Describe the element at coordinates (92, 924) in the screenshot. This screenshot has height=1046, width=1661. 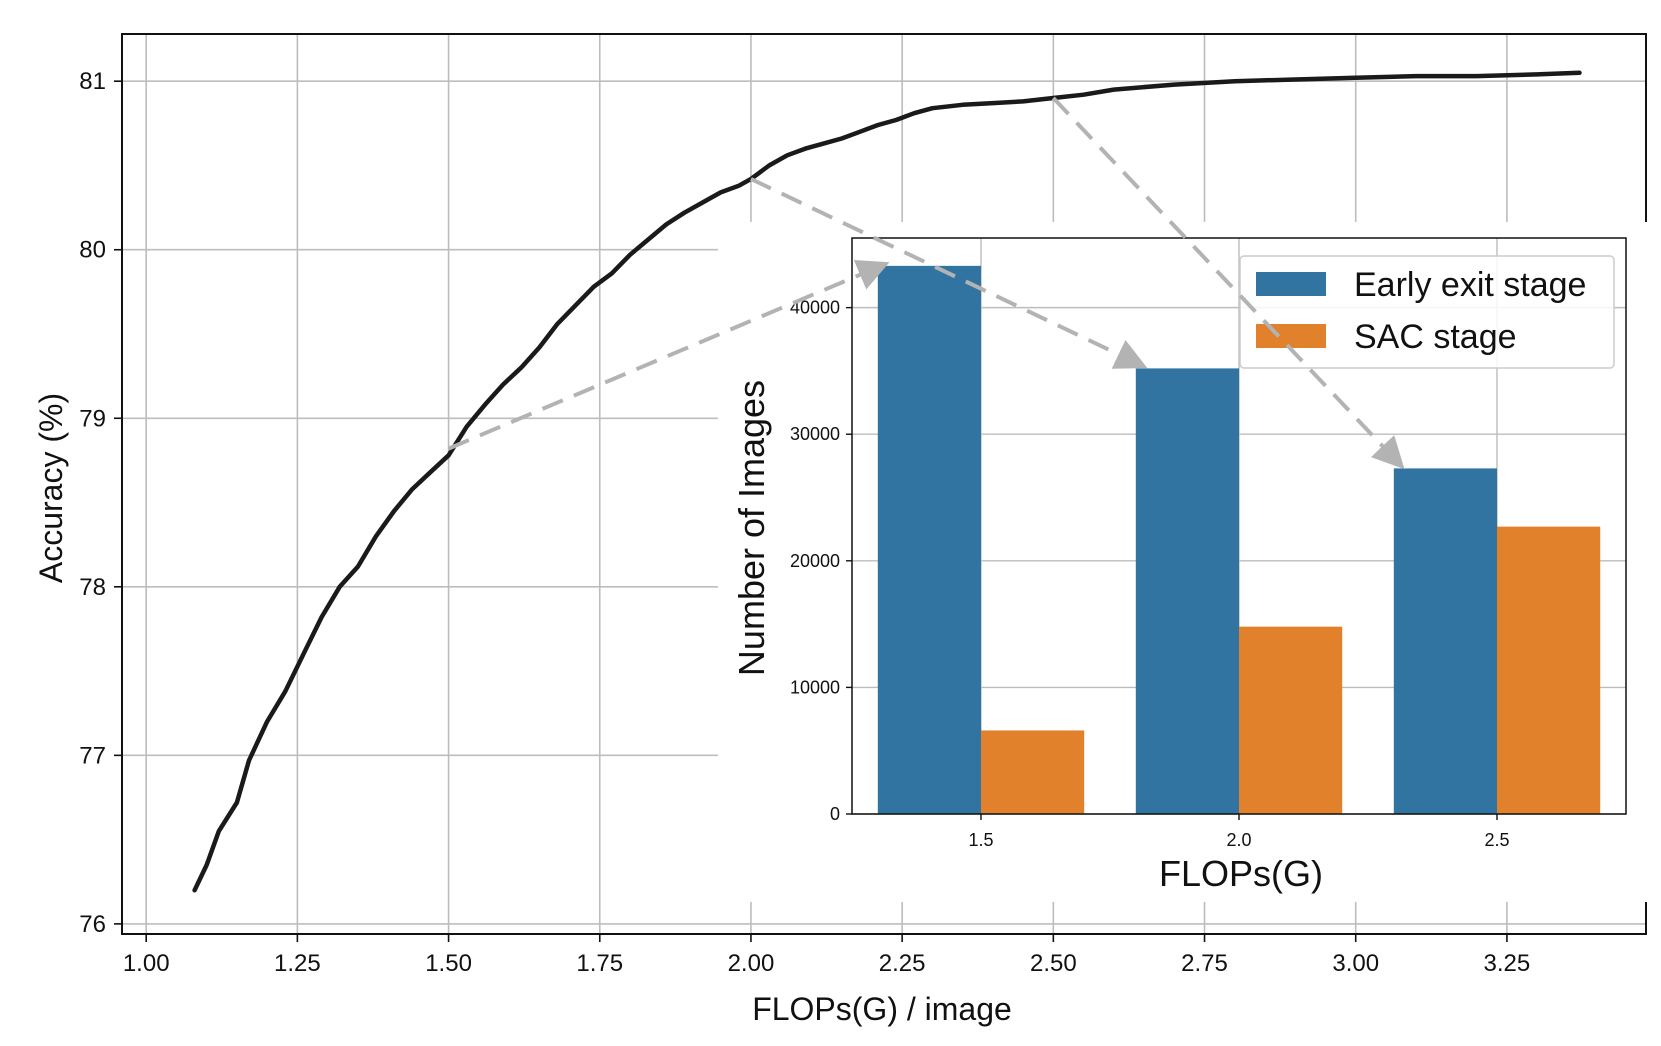
I see `main-y-tick-label: 76` at that location.